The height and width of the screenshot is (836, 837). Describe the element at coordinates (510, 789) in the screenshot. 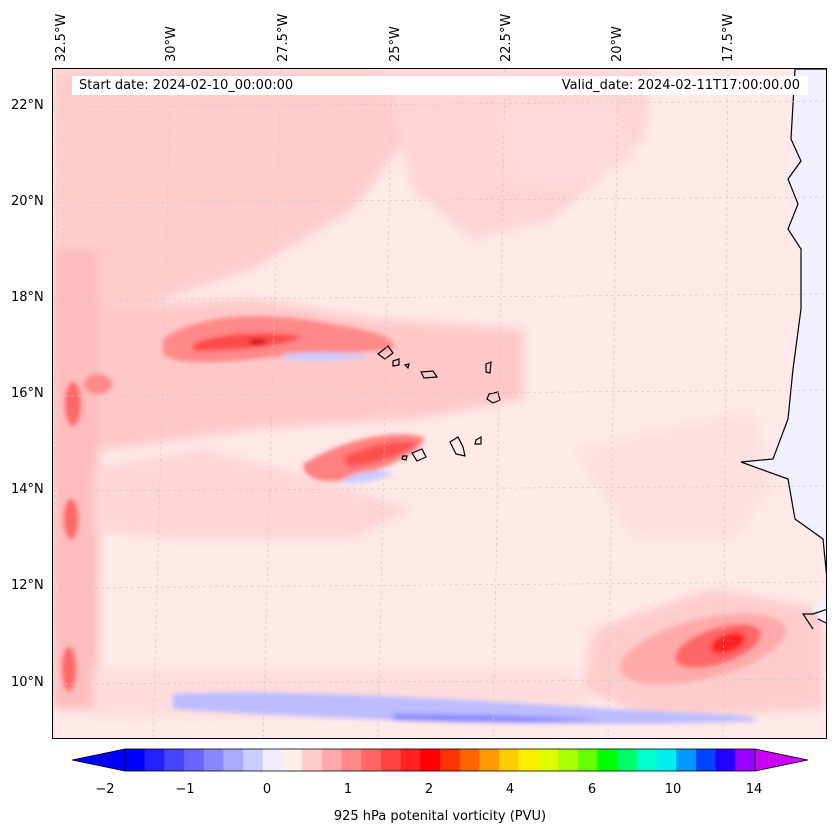

I see `colorbar-tick-4: 4` at that location.